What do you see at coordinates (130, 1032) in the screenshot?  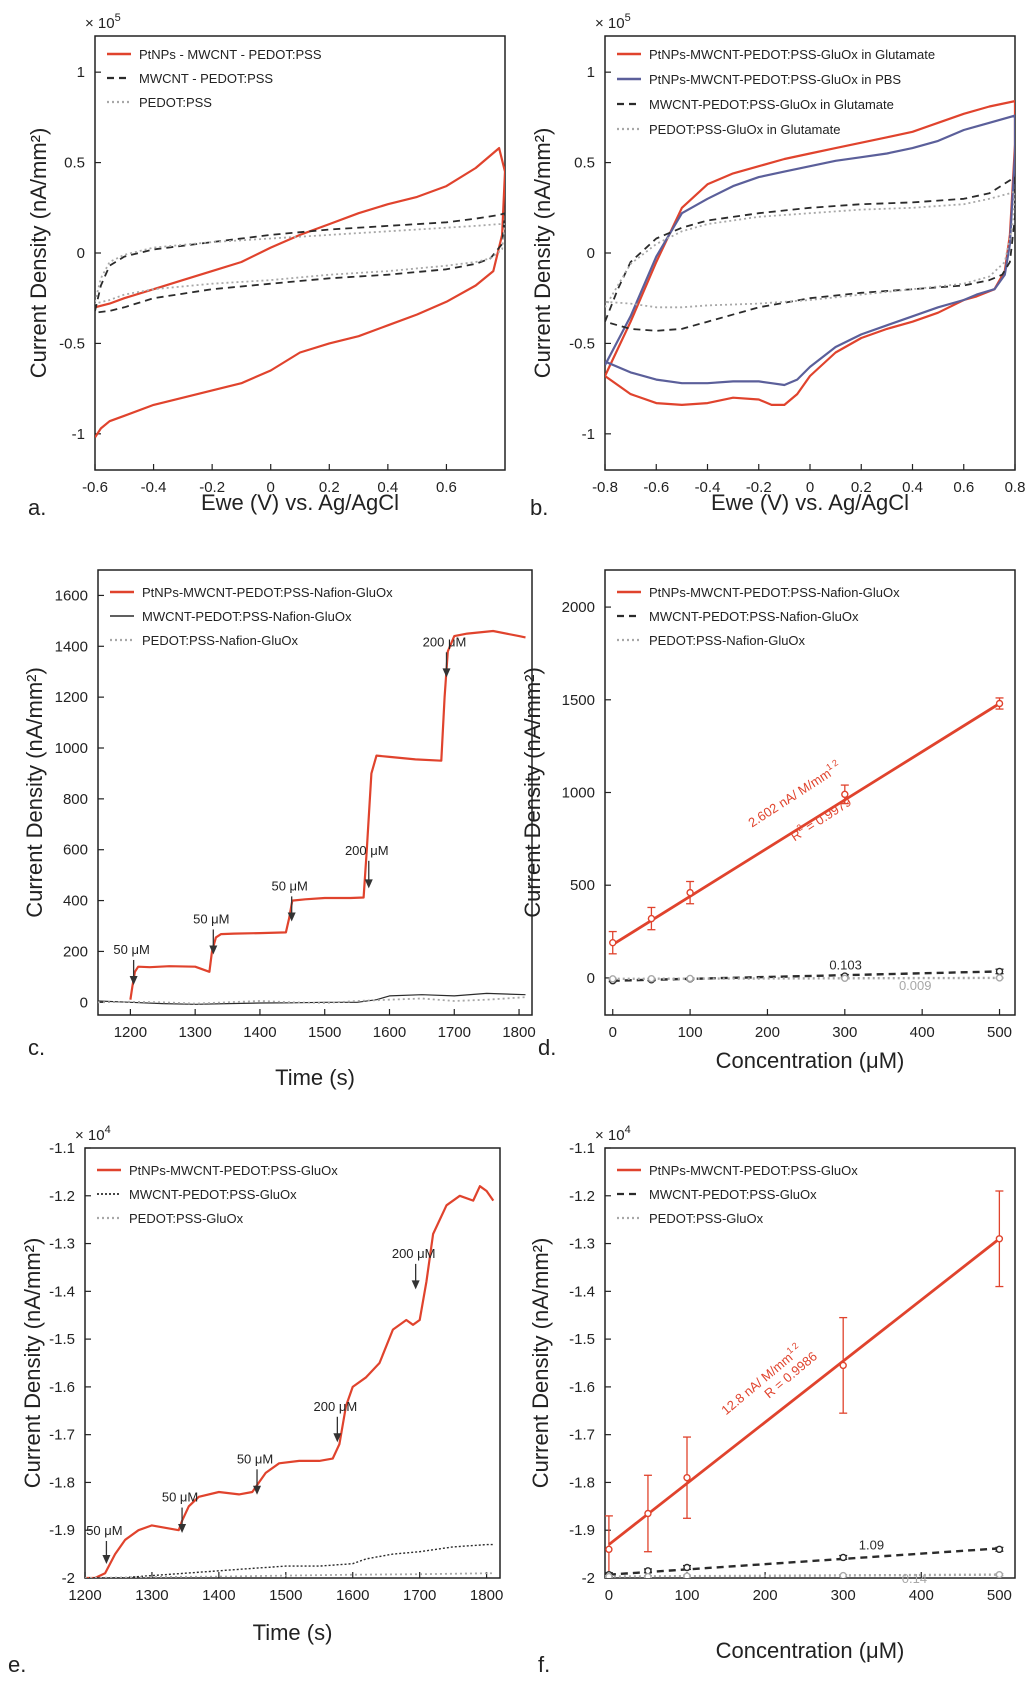 I see `x-tick-label: 1200` at bounding box center [130, 1032].